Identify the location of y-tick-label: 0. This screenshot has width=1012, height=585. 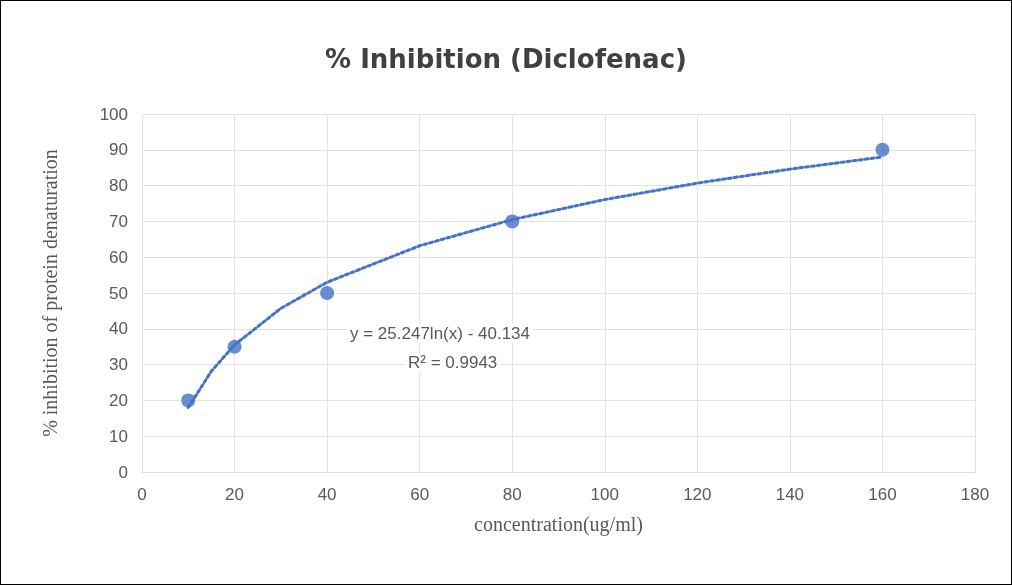
(123, 472).